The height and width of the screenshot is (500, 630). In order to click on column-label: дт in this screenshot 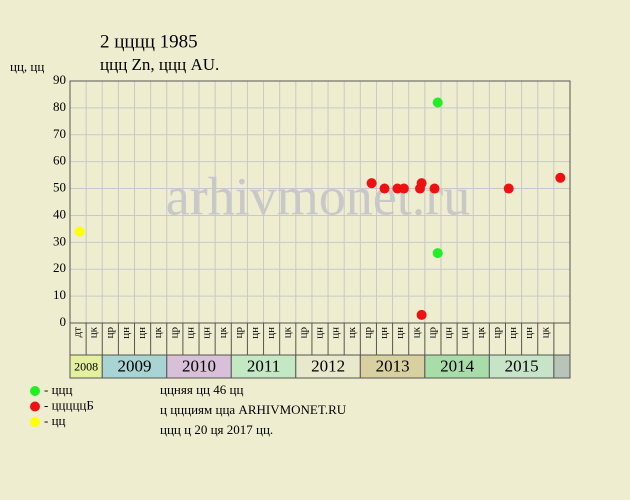, I will do `click(78, 332)`.